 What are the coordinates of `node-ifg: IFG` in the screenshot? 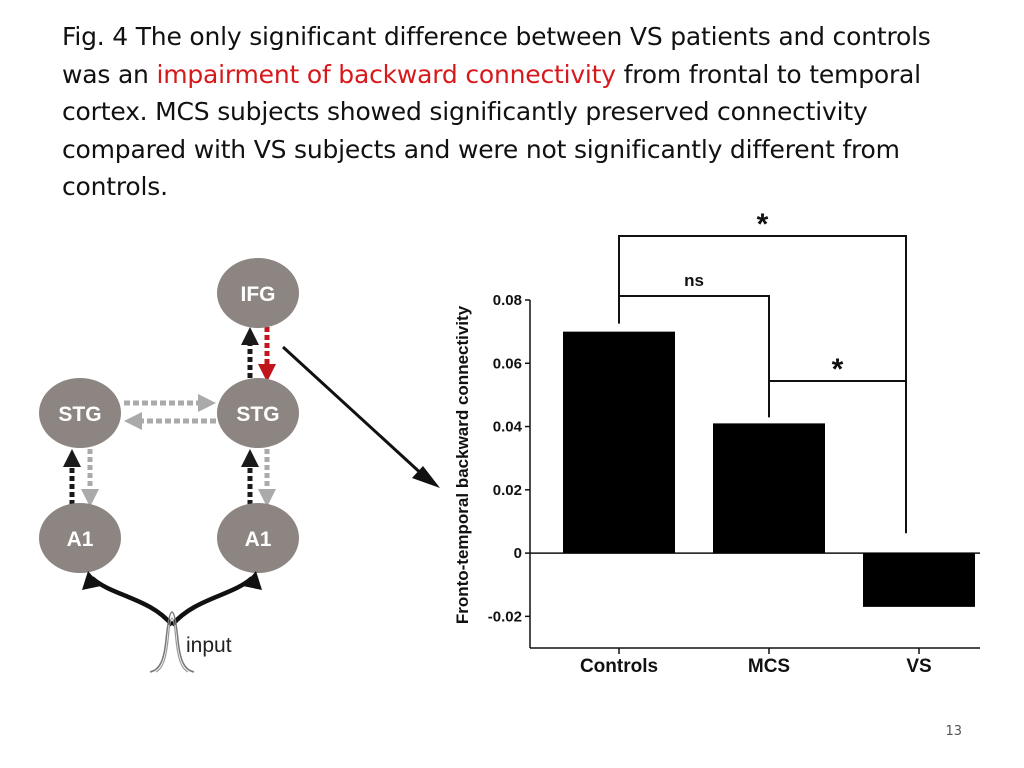 It's located at (258, 293).